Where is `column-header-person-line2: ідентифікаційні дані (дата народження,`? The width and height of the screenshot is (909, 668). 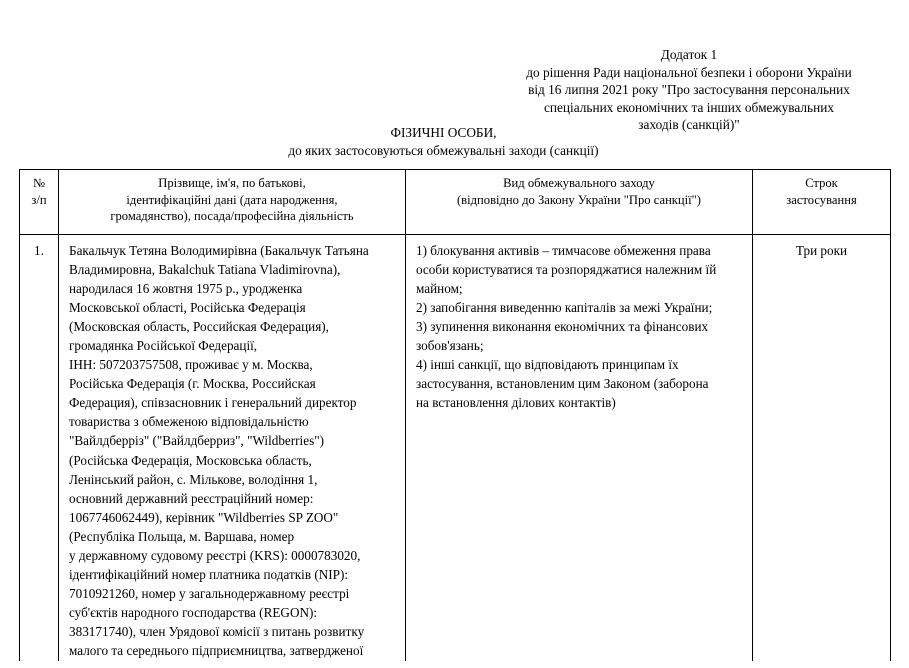
column-header-person-line2: ідентифікаційні дані (дата народження, is located at coordinates (232, 199).